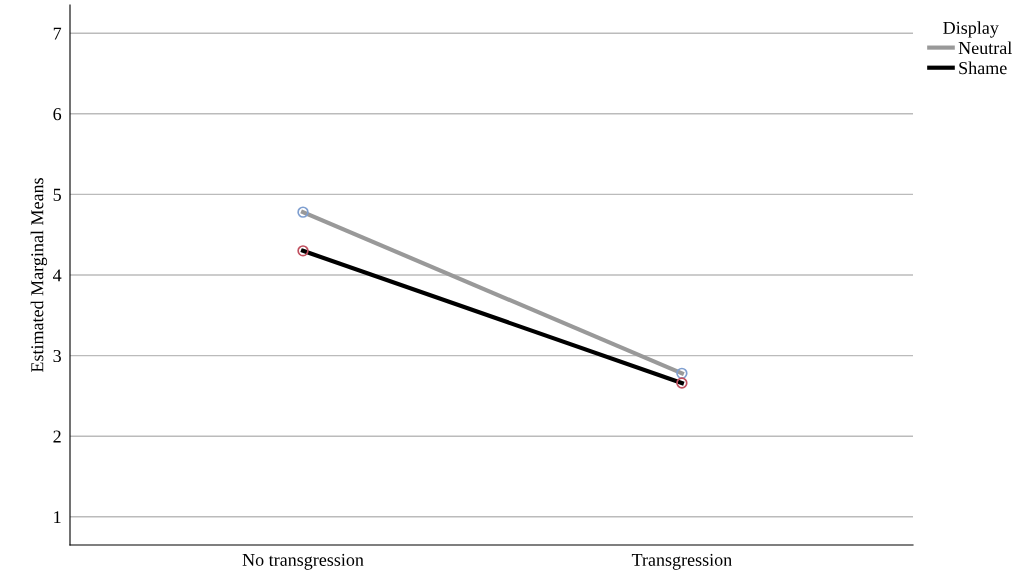 Image resolution: width=1029 pixels, height=575 pixels. What do you see at coordinates (985, 48) in the screenshot?
I see `legend-label: Neutral` at bounding box center [985, 48].